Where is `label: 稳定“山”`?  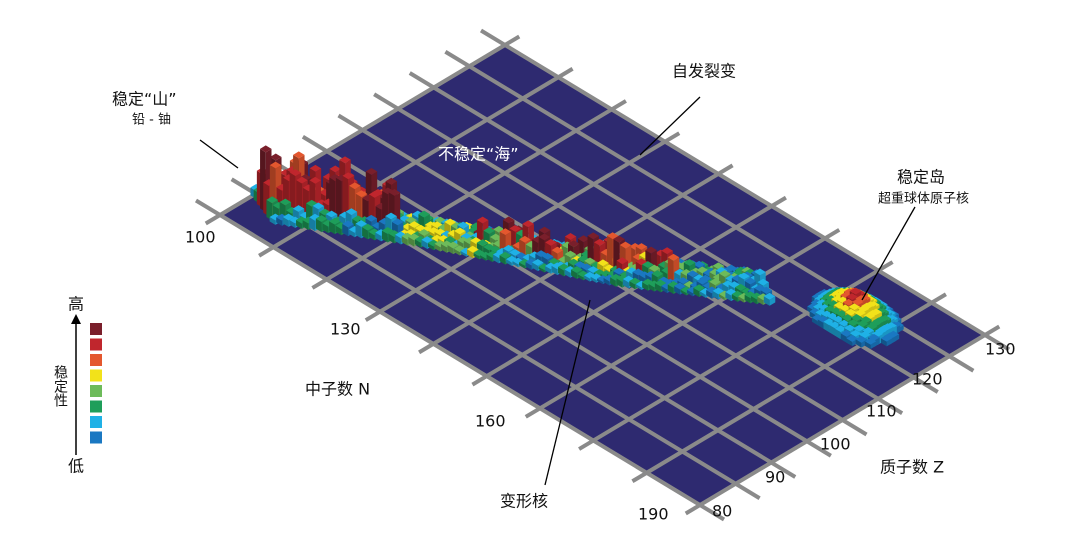 label: 稳定“山” is located at coordinates (144, 99).